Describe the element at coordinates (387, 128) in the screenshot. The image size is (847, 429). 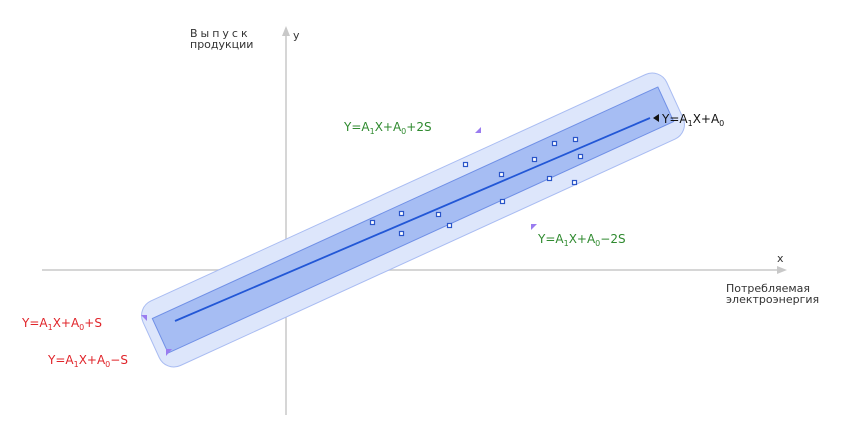
I see `upper-2s-equation-label: Y=A1X+A0+2S` at that location.